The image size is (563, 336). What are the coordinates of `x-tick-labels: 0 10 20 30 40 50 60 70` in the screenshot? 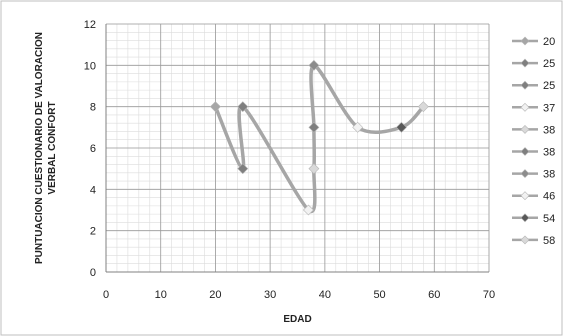 It's located at (299, 295).